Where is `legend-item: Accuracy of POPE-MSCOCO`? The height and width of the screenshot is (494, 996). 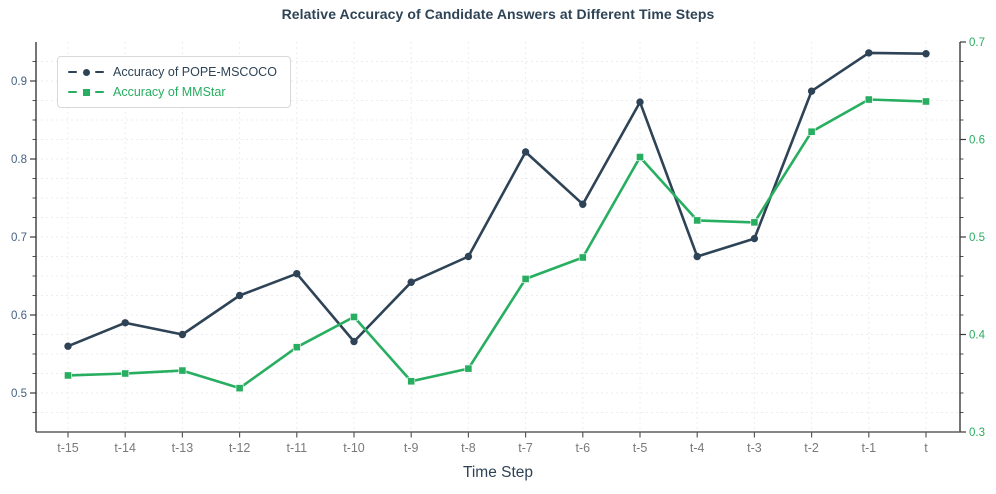
legend-item: Accuracy of POPE-MSCOCO is located at coordinates (172, 72).